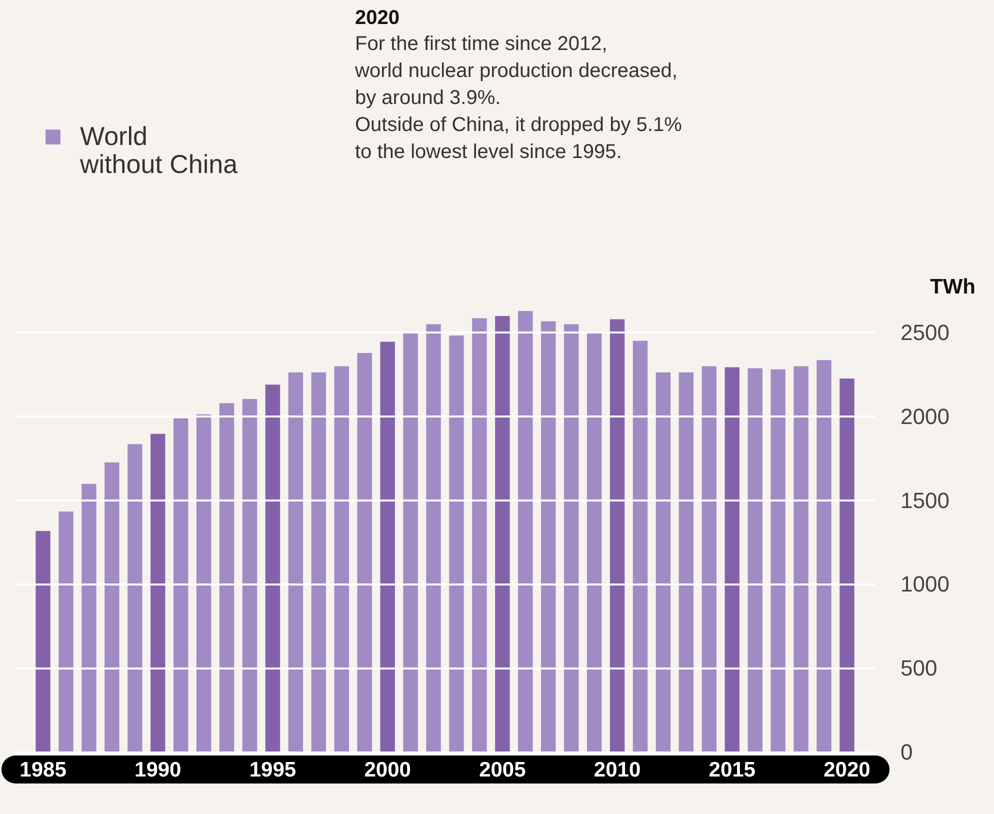 The width and height of the screenshot is (994, 814). Describe the element at coordinates (502, 770) in the screenshot. I see `x-tick-label: 2005` at that location.